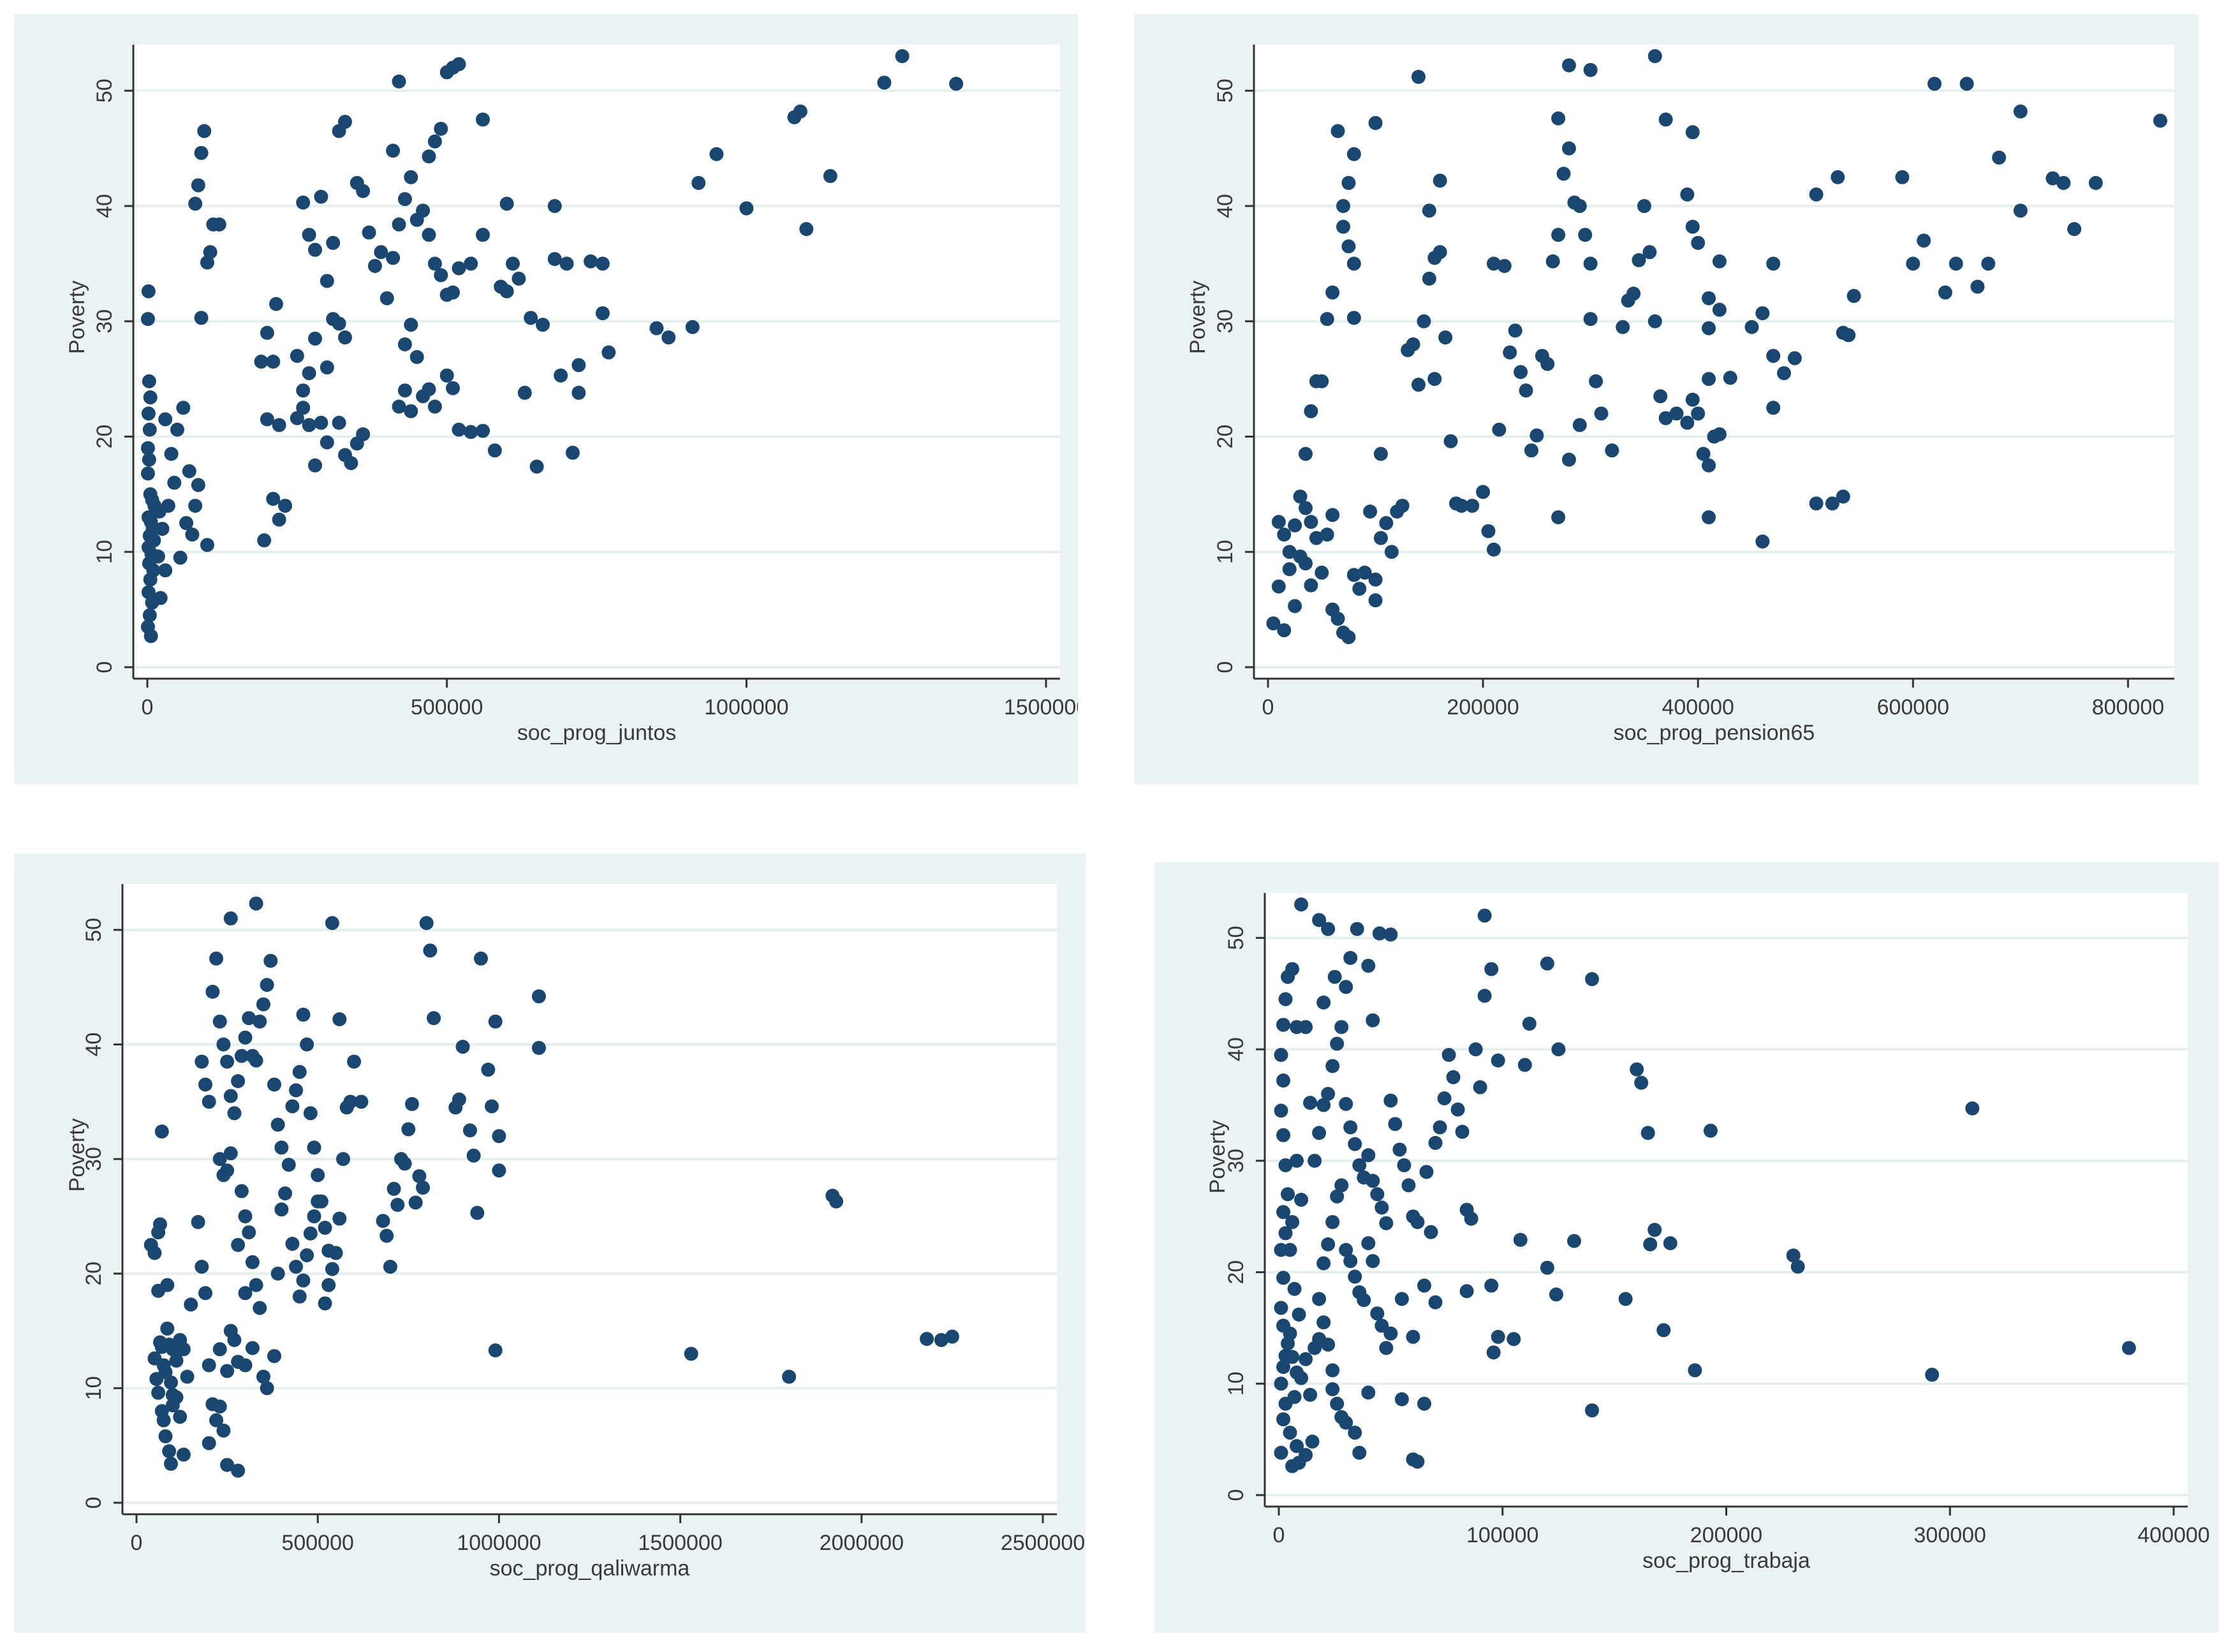 This screenshot has height=1652, width=2233. Describe the element at coordinates (1913, 707) in the screenshot. I see `x-tick-label: 600000` at that location.